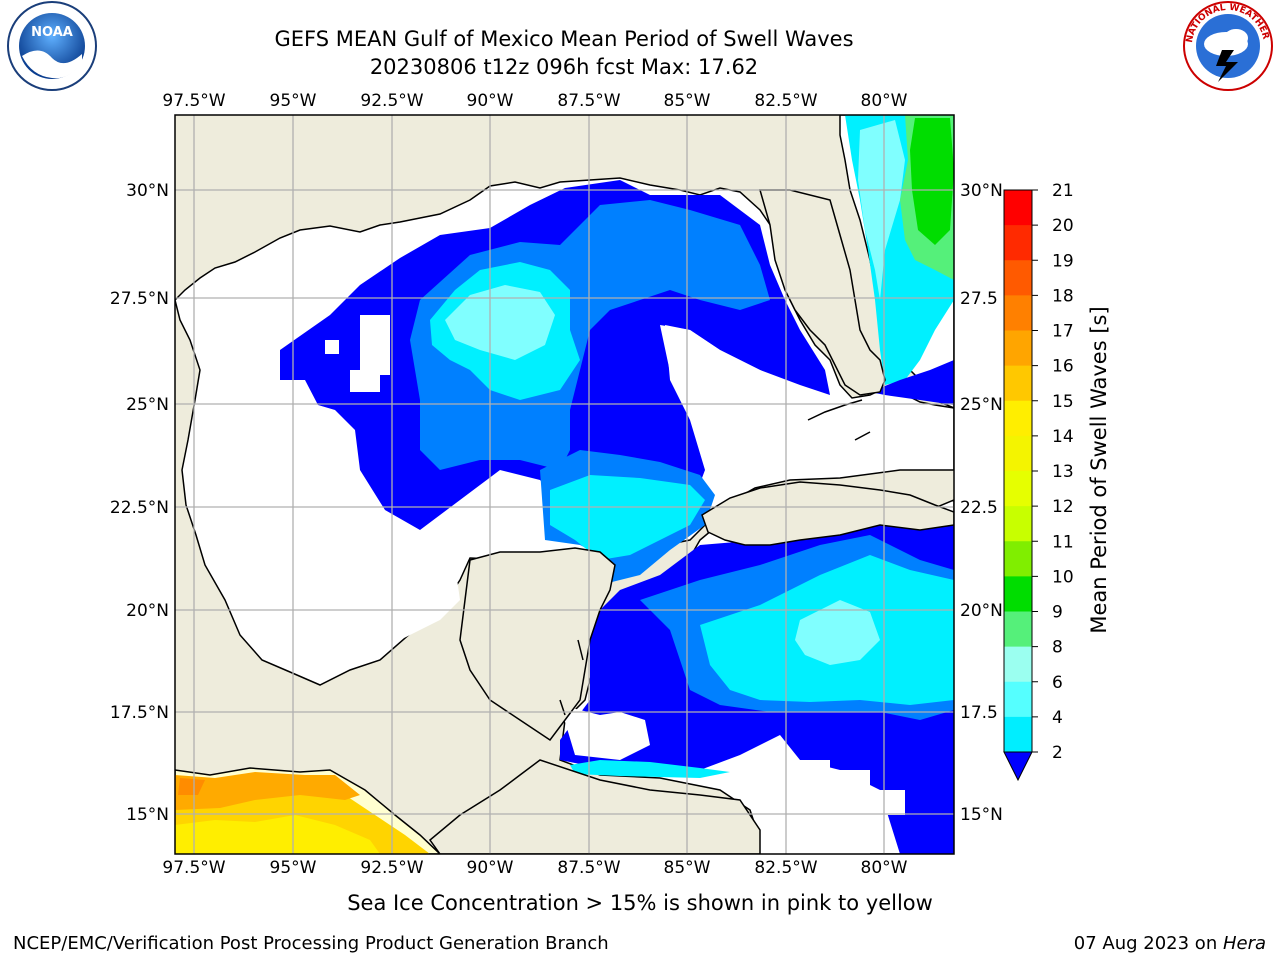  What do you see at coordinates (1063, 577) in the screenshot?
I see `colorbar-tick-label: 10` at bounding box center [1063, 577].